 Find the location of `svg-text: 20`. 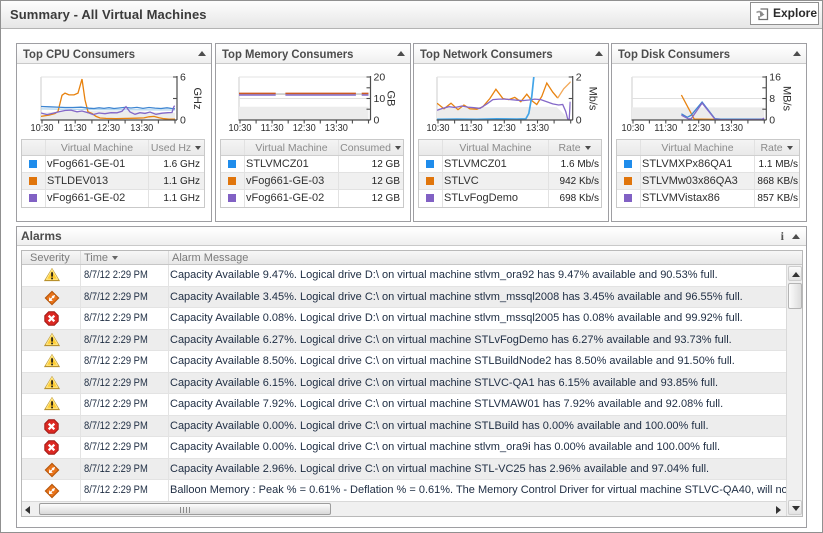

svg-text: 20 is located at coordinates (380, 78).